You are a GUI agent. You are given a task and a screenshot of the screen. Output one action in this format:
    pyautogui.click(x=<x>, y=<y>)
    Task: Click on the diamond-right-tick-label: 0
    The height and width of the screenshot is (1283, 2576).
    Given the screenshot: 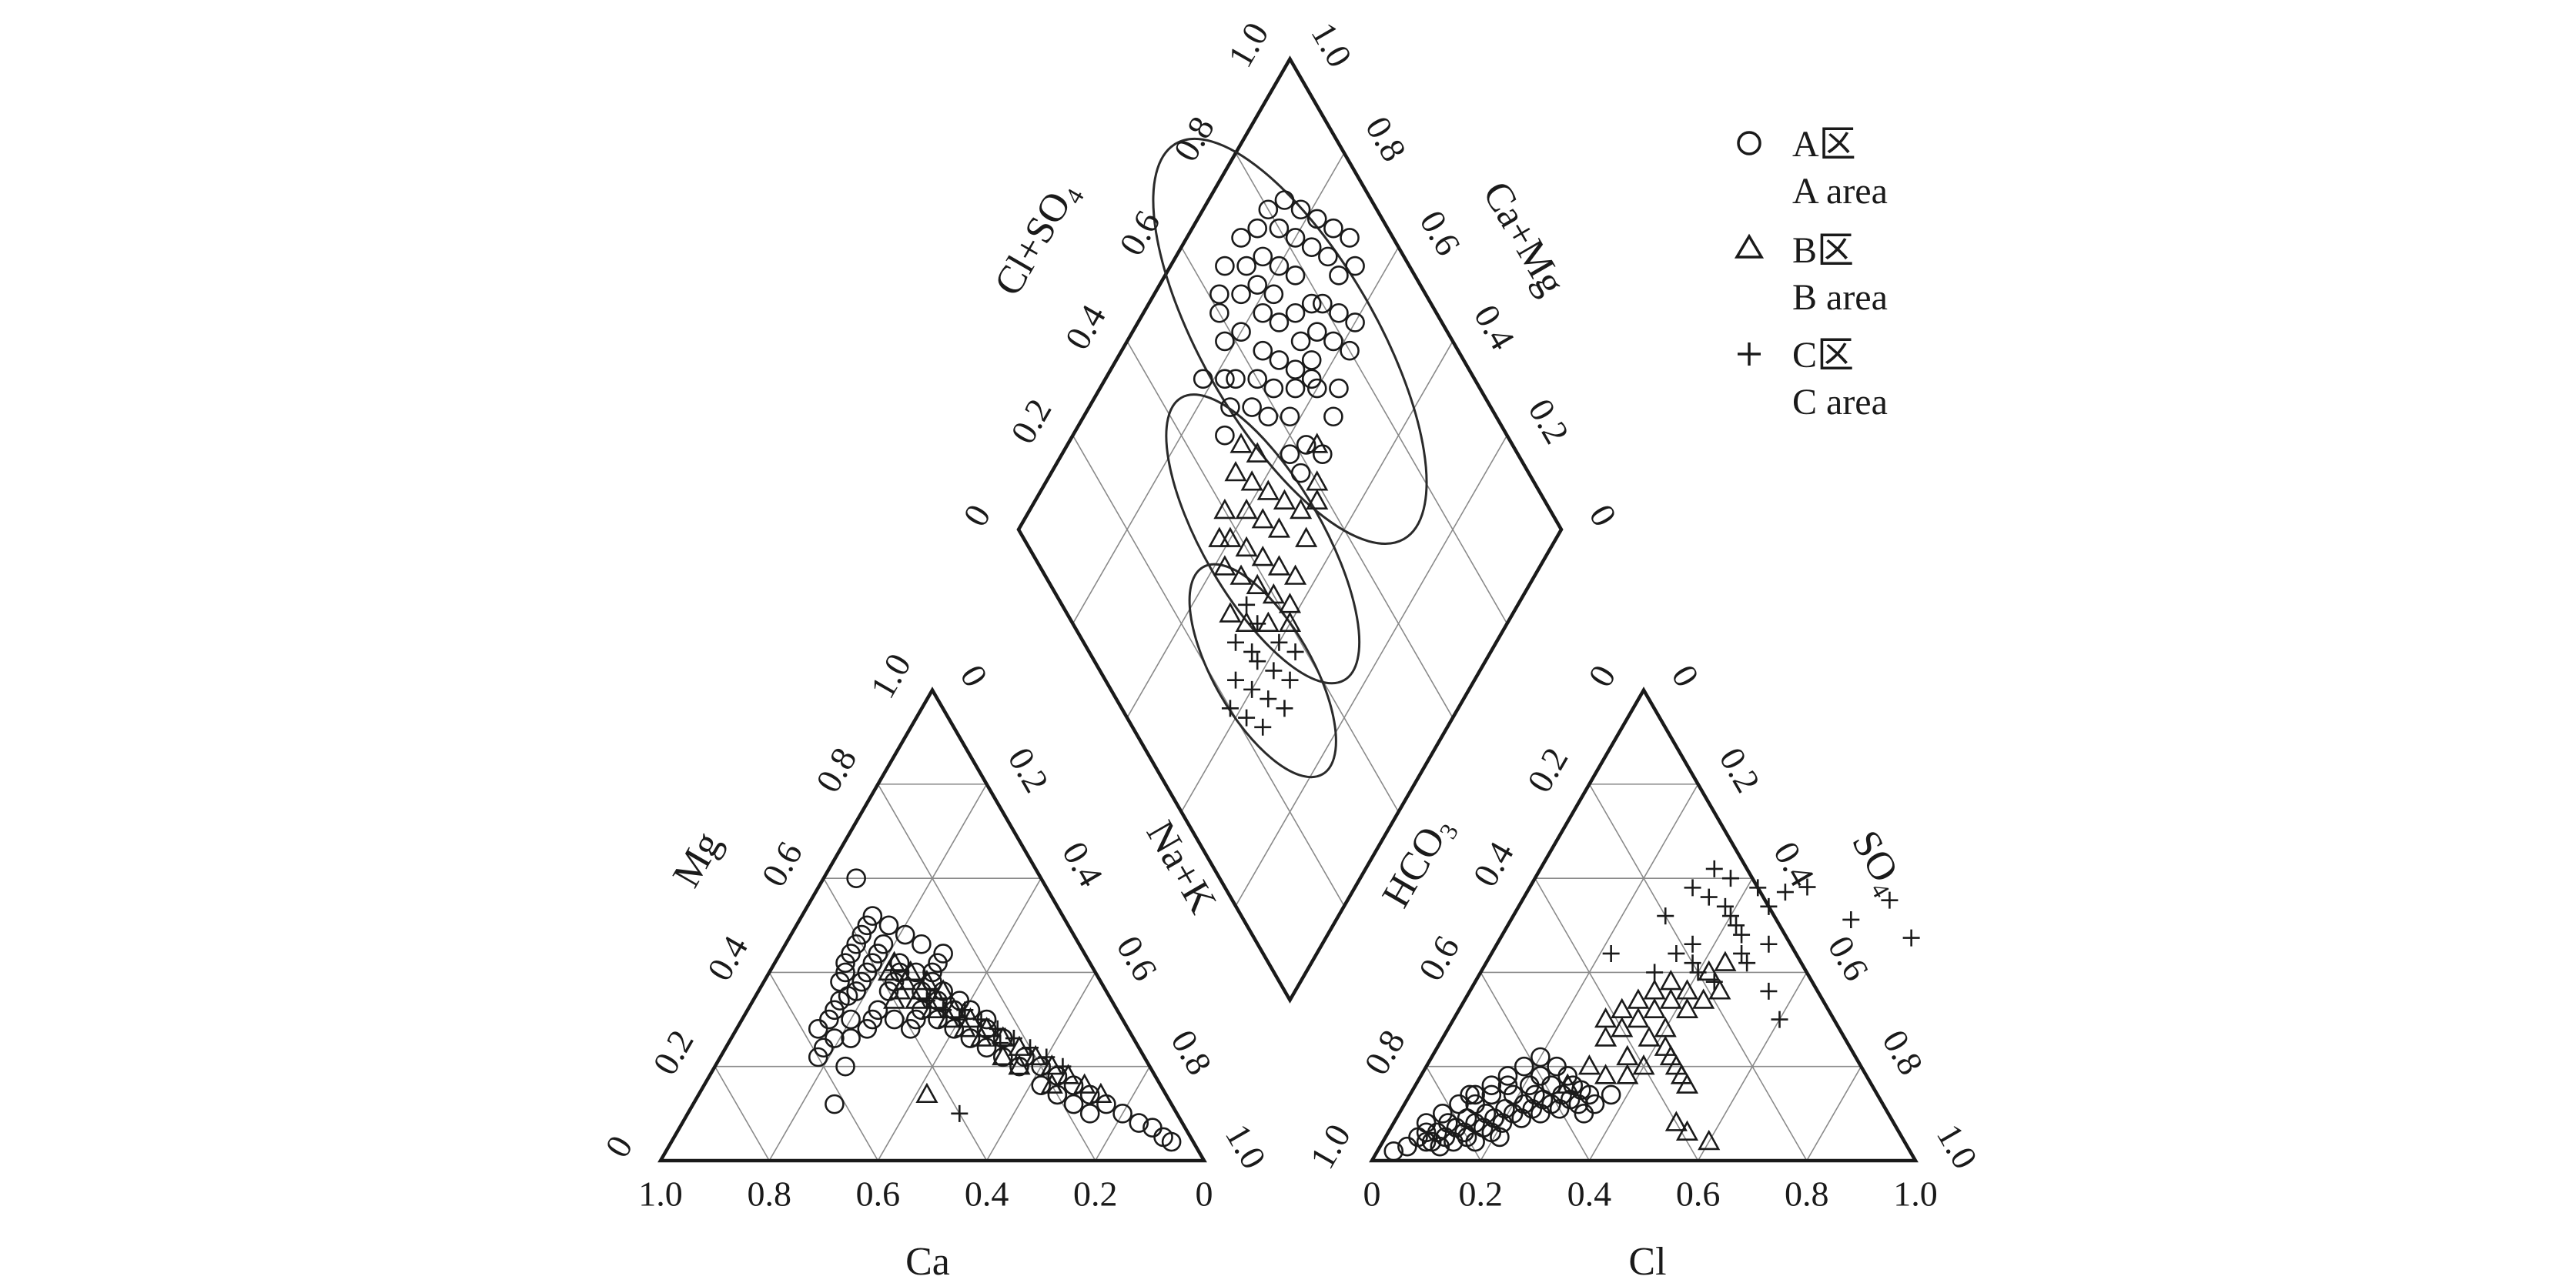 What is the action you would take?
    pyautogui.click(x=1602, y=515)
    